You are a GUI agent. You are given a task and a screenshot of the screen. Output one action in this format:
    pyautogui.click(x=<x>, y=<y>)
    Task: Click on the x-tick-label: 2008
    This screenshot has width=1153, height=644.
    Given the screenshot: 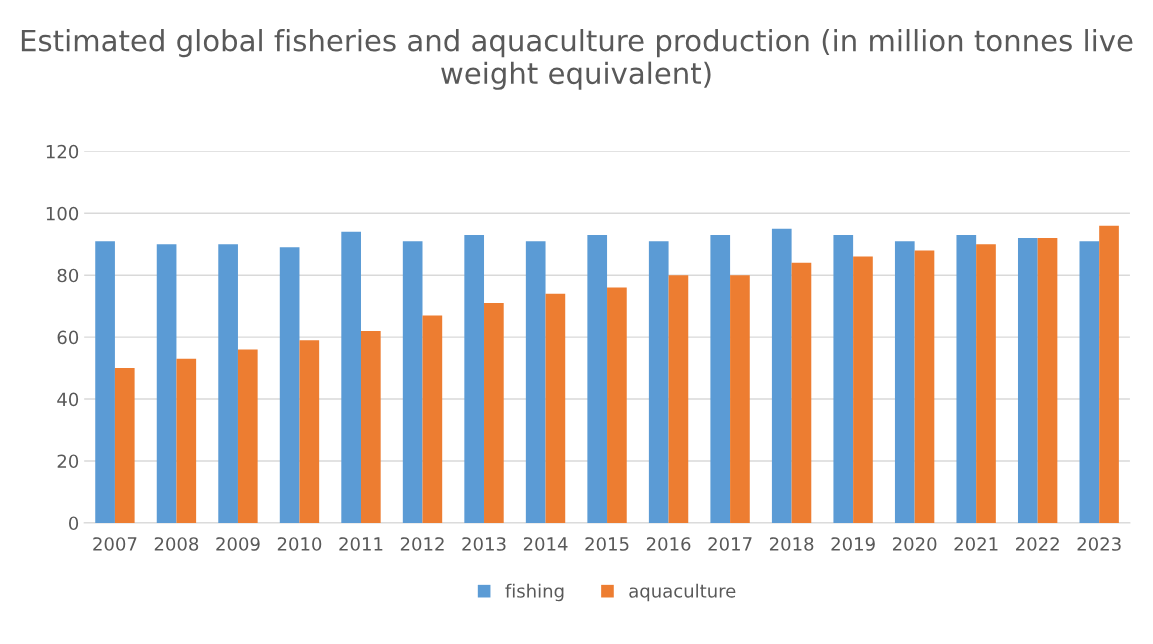 What is the action you would take?
    pyautogui.click(x=176, y=544)
    